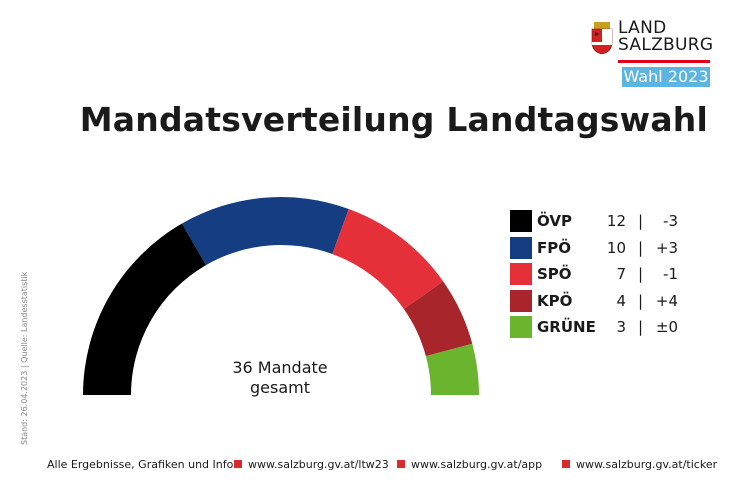 This screenshot has height=500, width=750. I want to click on legend-seat-change: +3, so click(666, 247).